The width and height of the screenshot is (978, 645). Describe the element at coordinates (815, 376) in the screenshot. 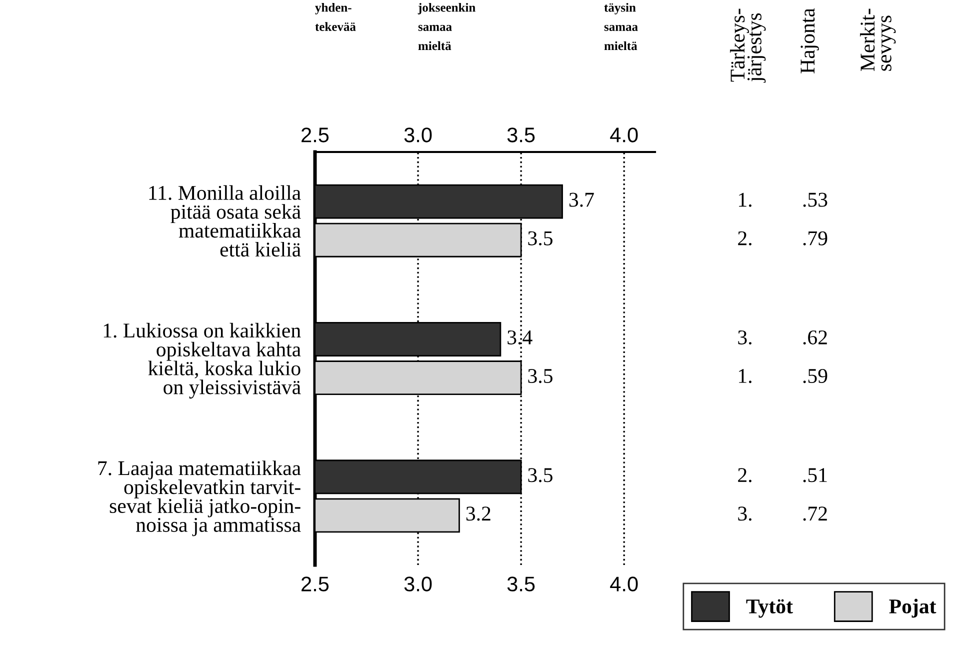

I see `text: .59` at that location.